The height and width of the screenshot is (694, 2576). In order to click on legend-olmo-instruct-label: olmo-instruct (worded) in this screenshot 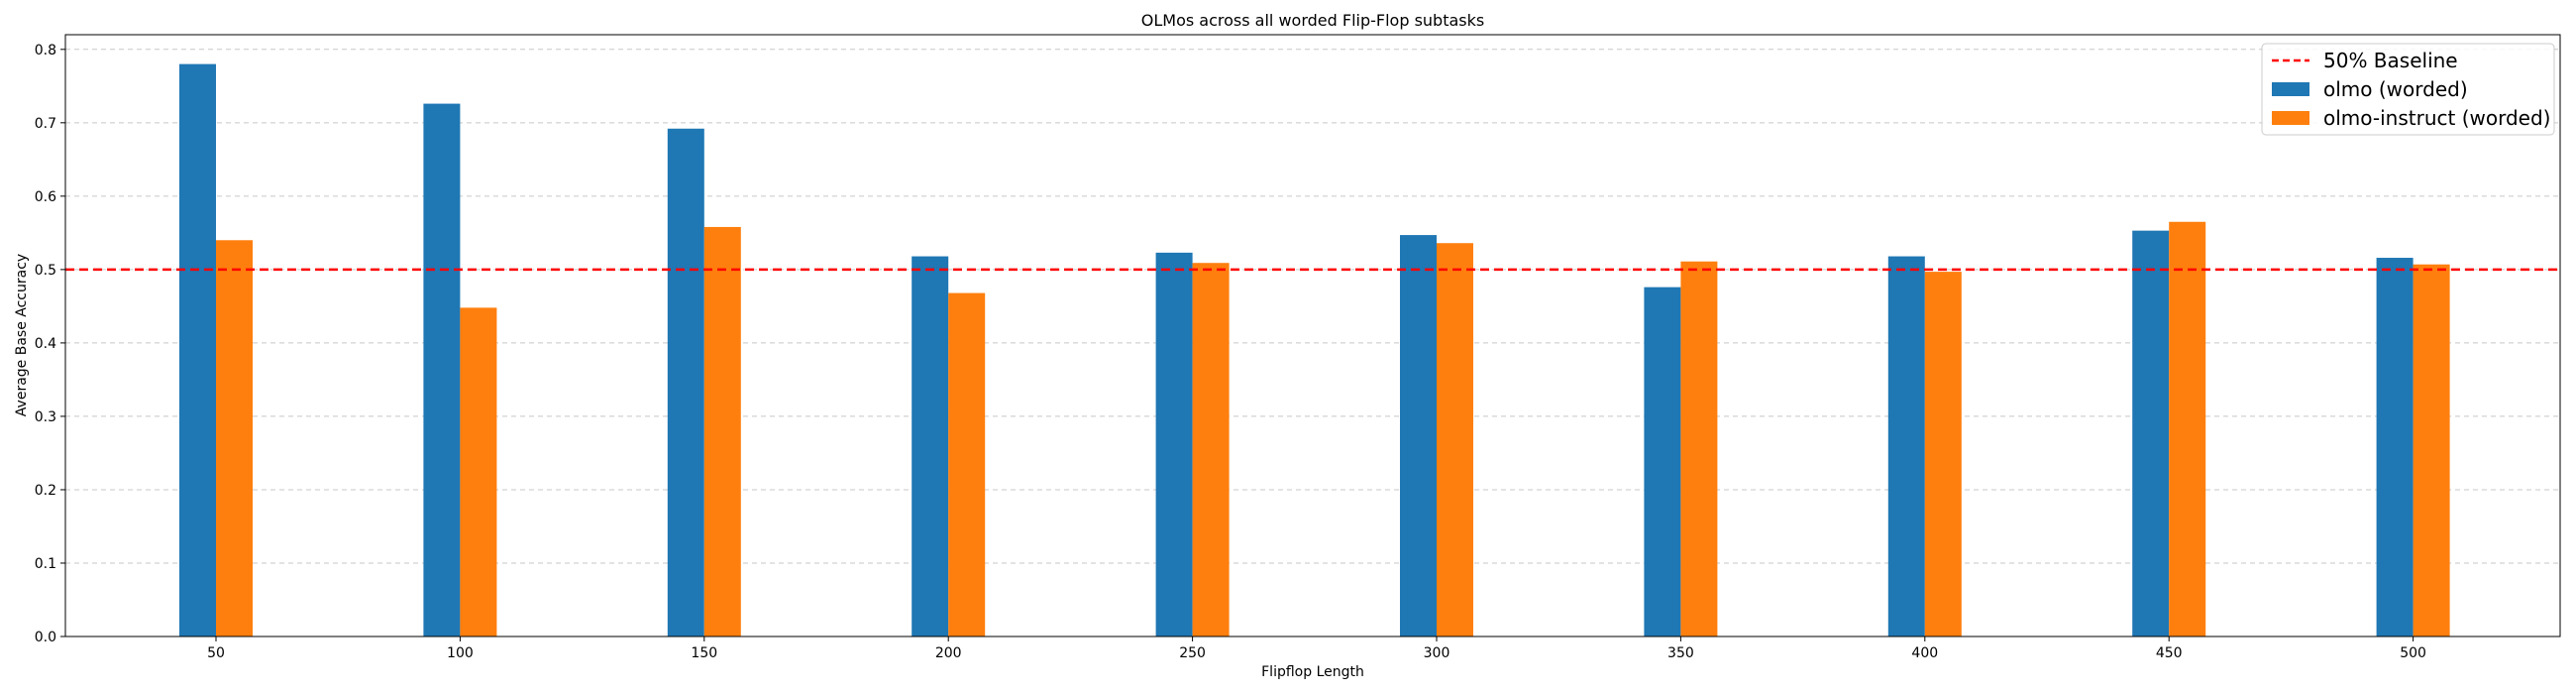, I will do `click(2437, 118)`.